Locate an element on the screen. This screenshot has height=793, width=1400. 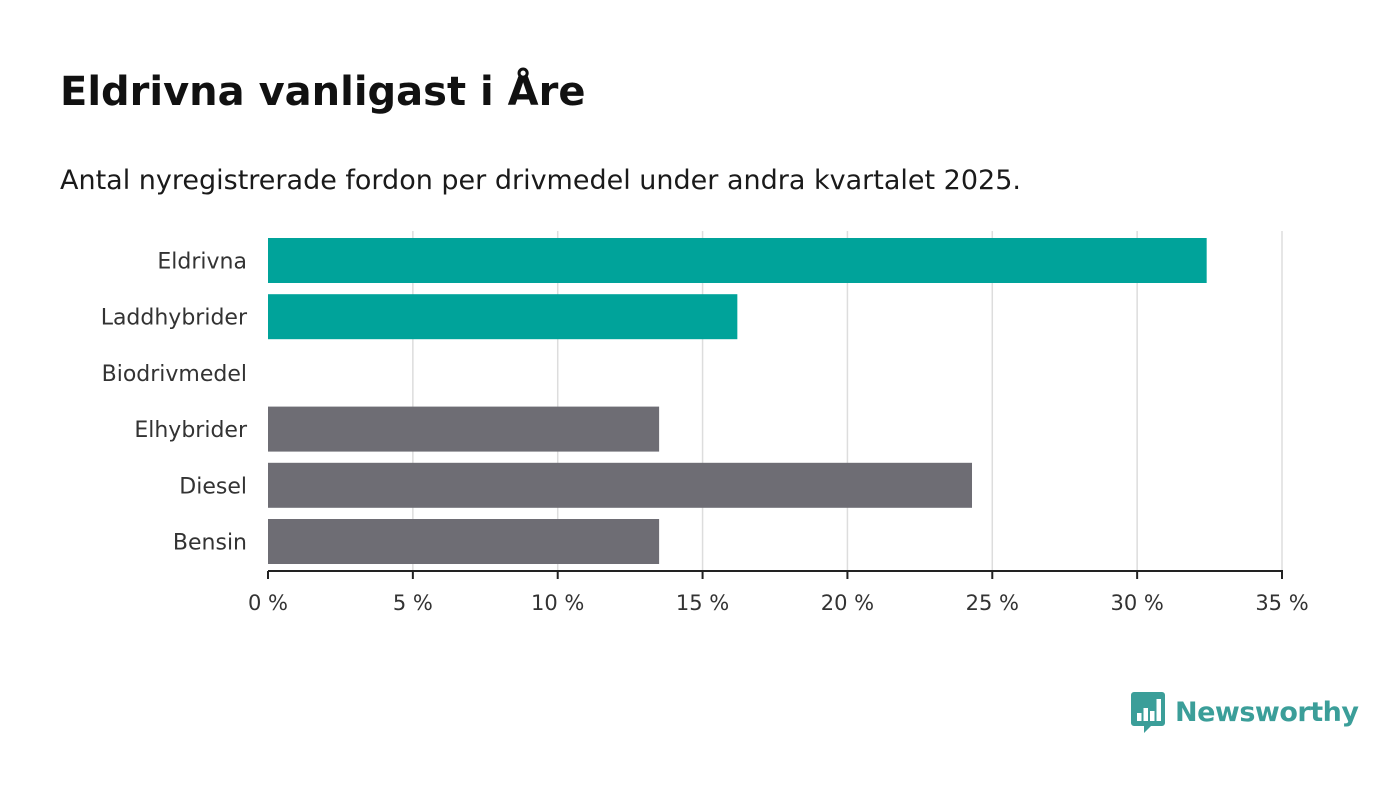
x-tick-label: 30 % is located at coordinates (1136, 603).